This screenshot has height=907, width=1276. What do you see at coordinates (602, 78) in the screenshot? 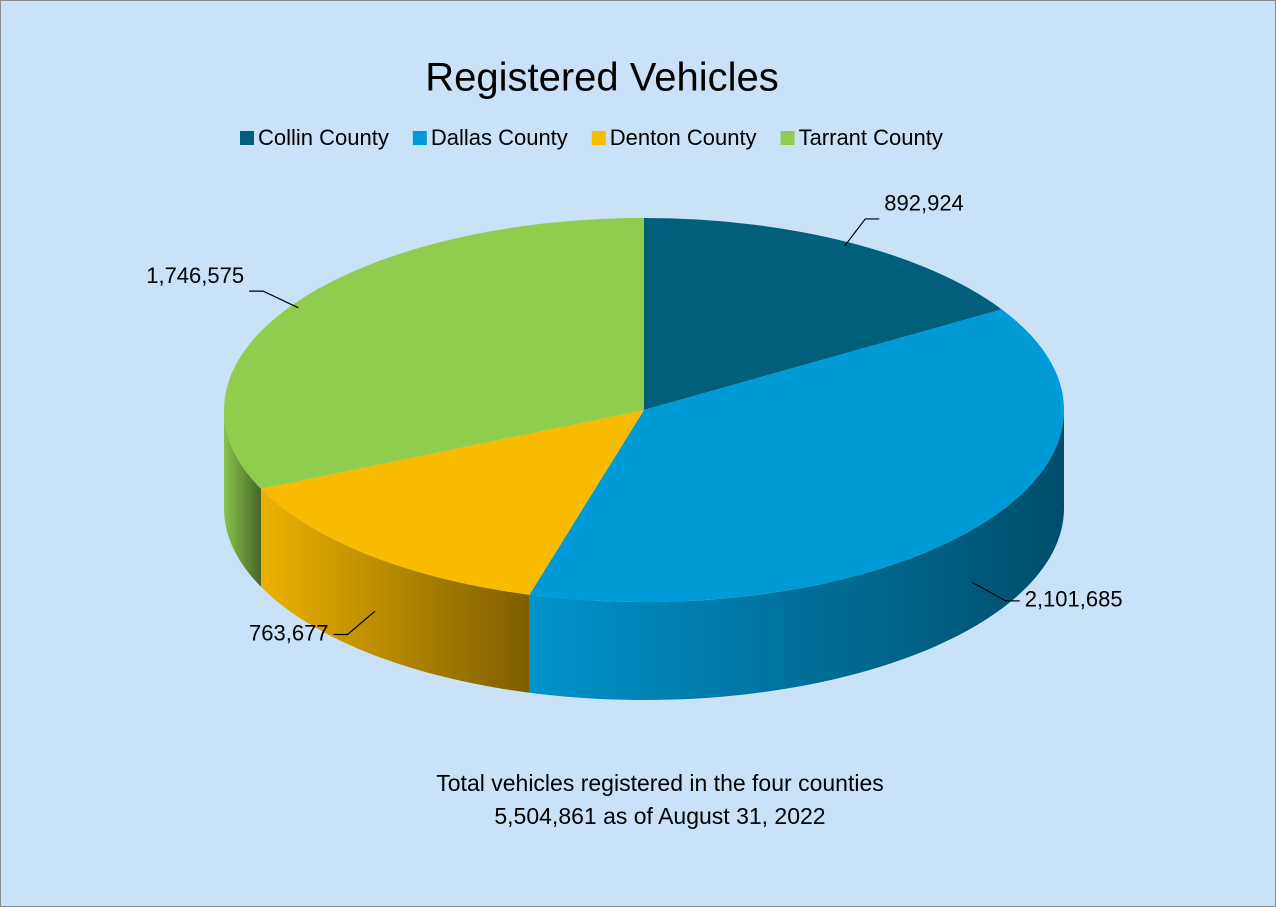
I see `chart-title: Registered Vehicles` at bounding box center [602, 78].